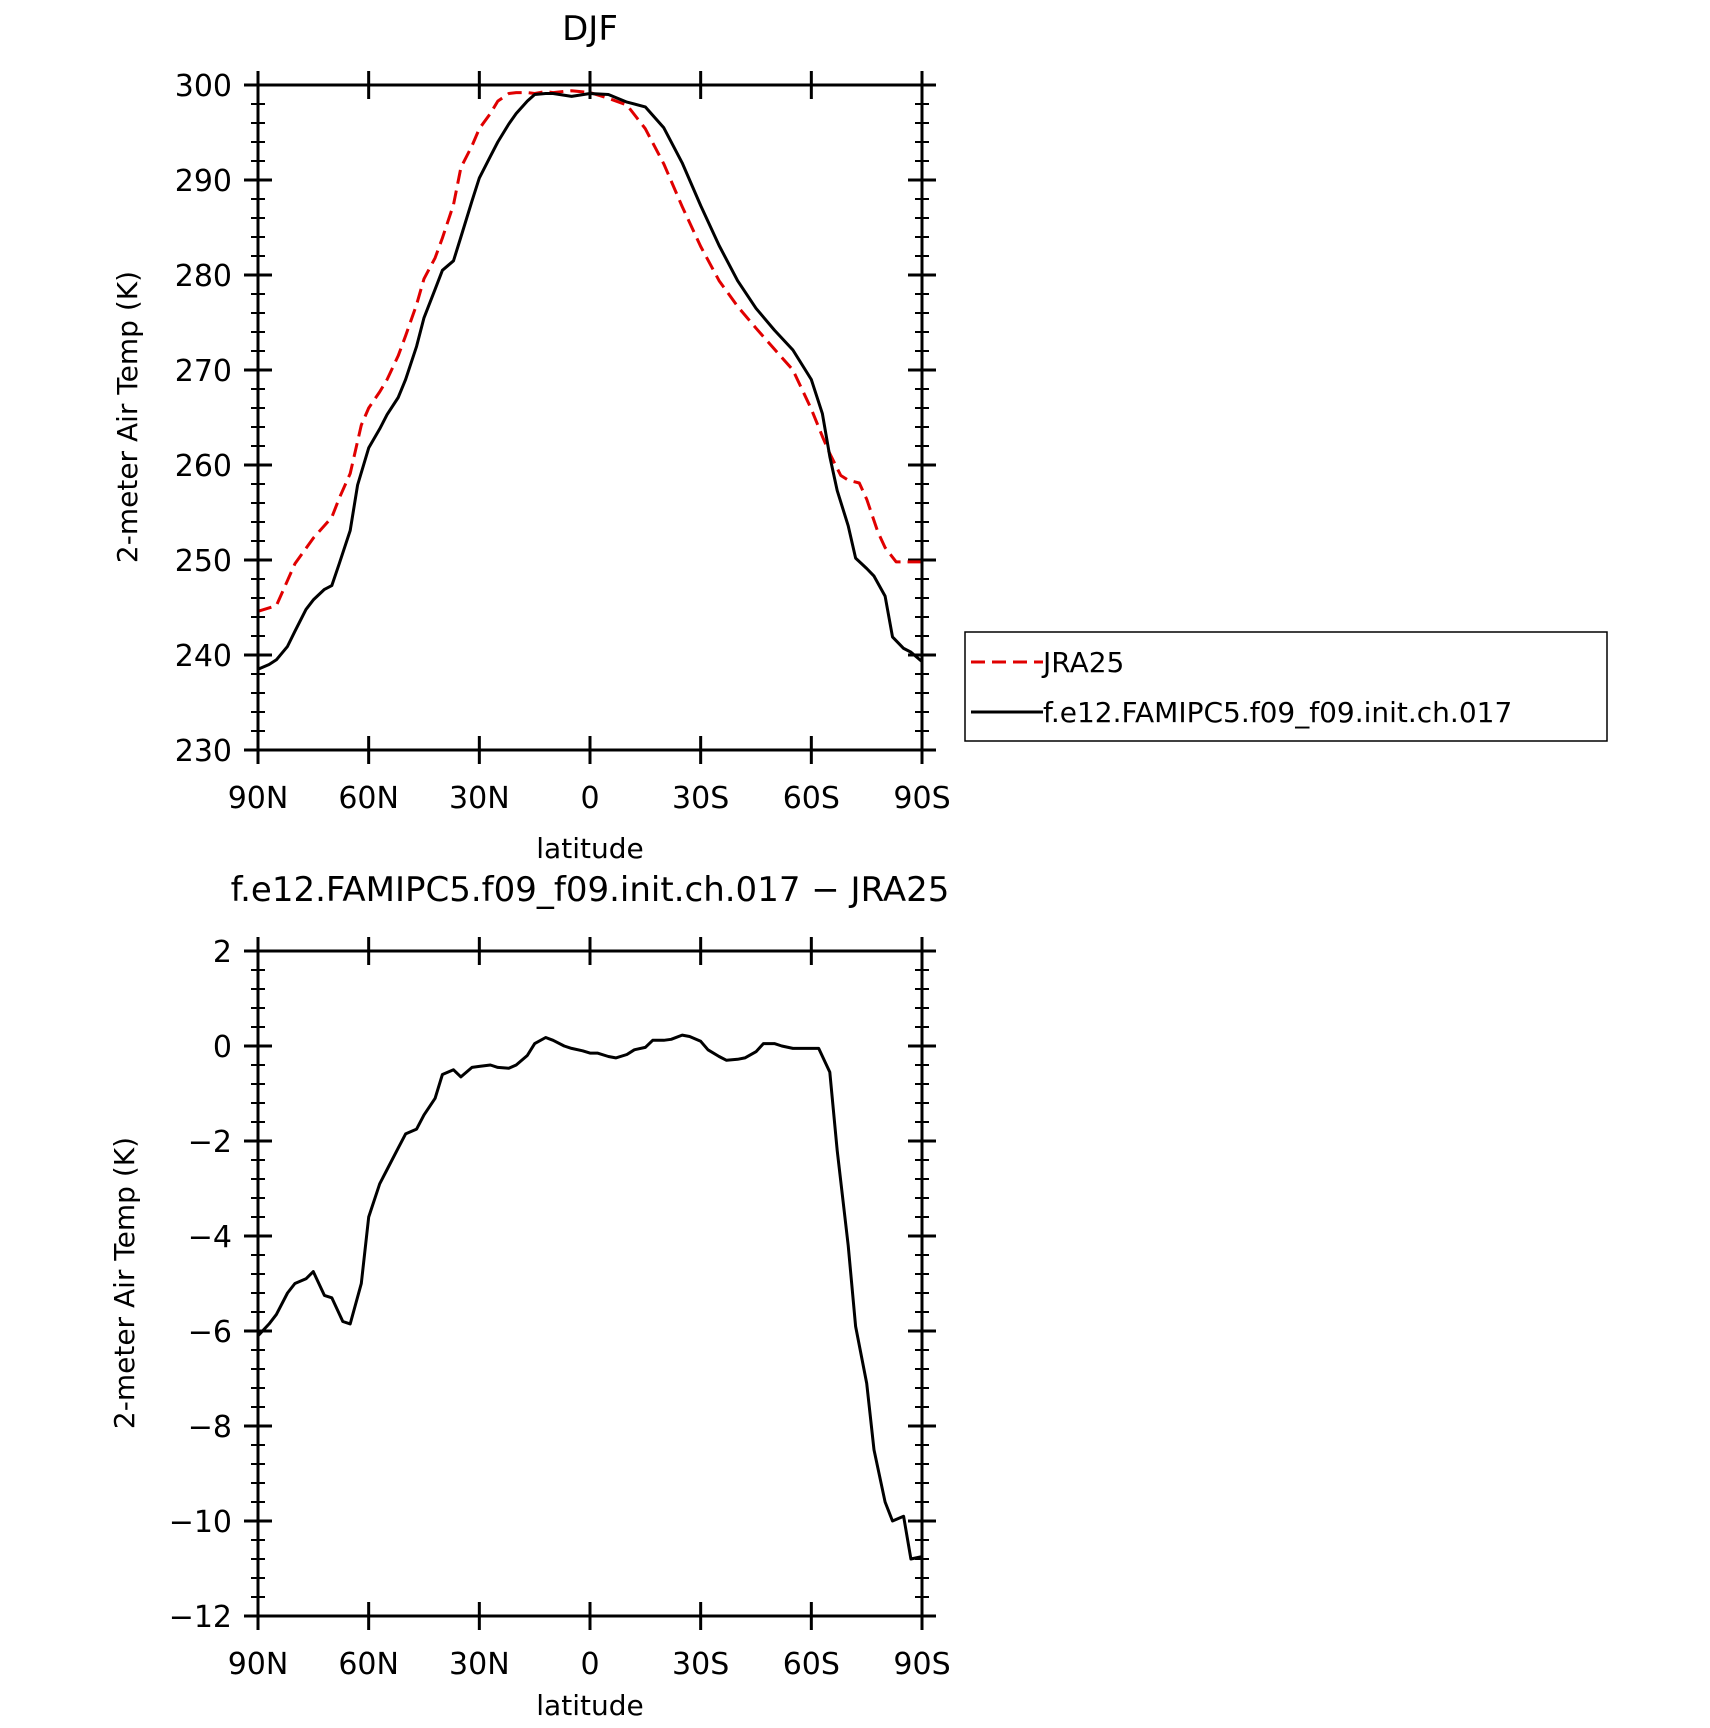  Describe the element at coordinates (589, 351) in the screenshot. I see `series-jra25-line` at that location.